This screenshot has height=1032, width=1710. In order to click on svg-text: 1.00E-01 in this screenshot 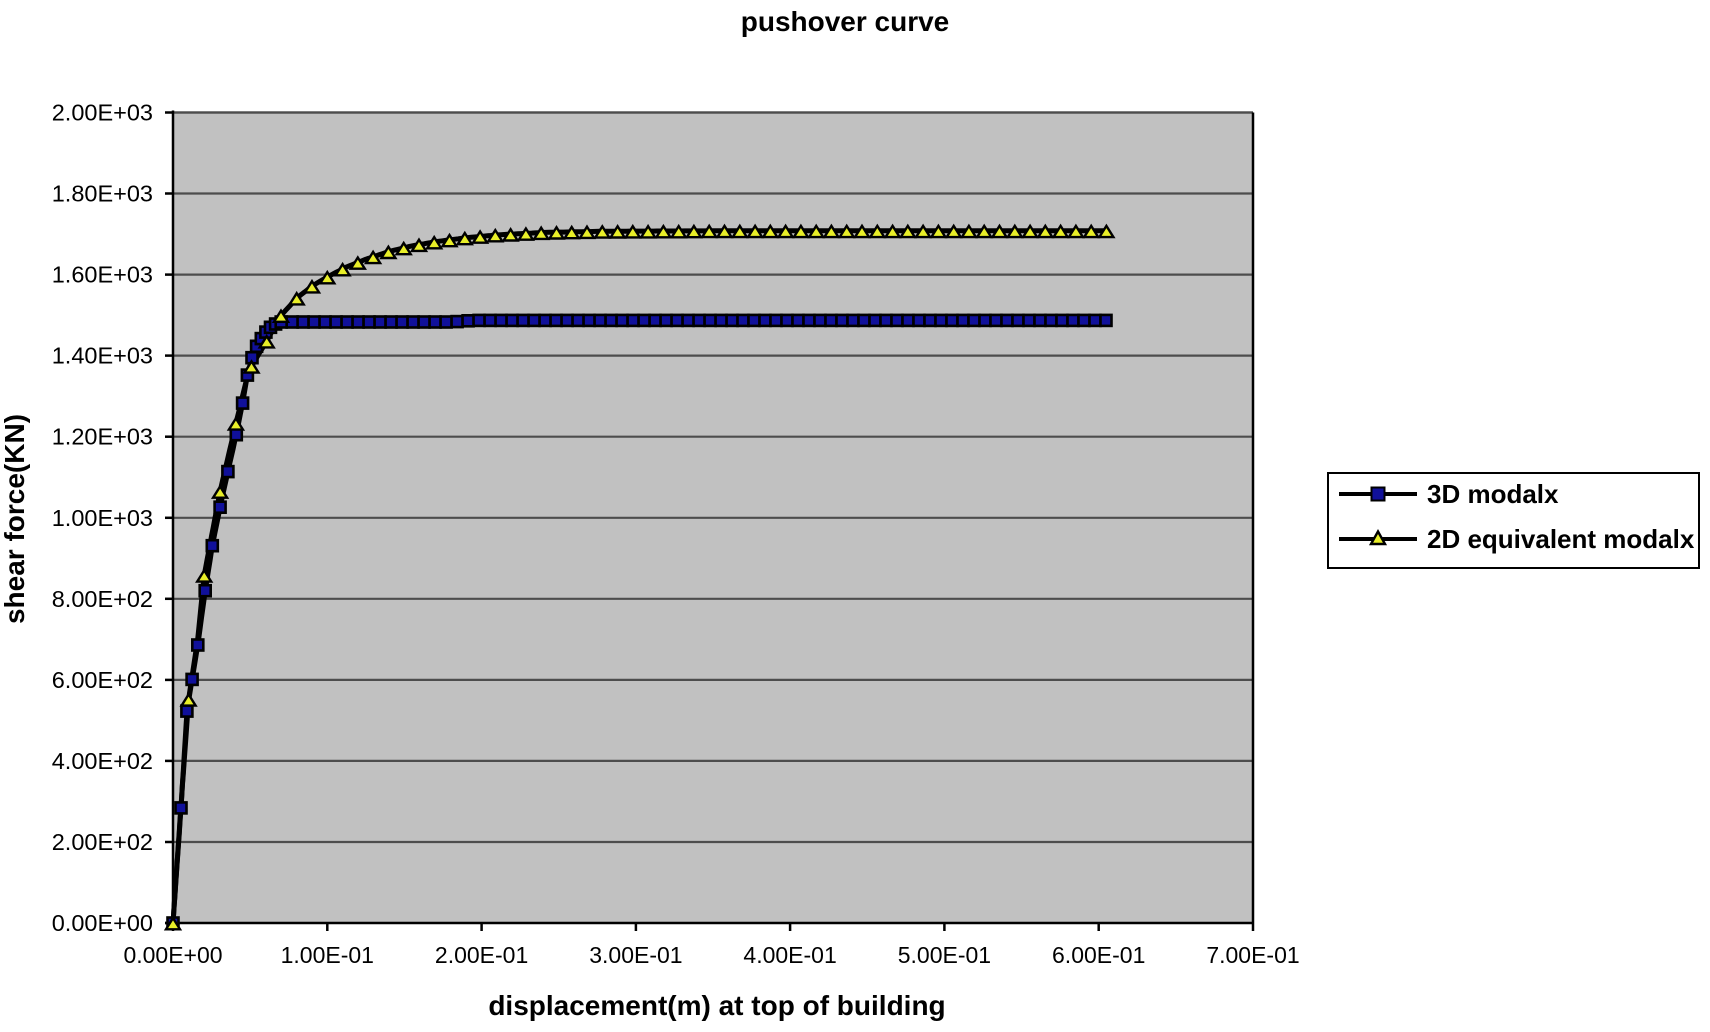, I will do `click(327, 955)`.